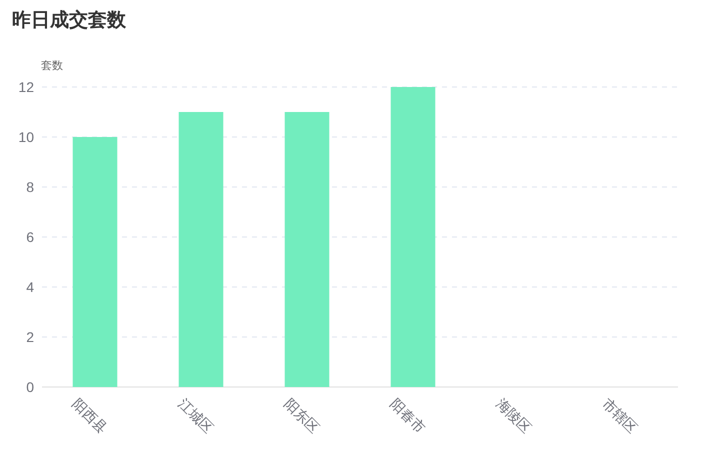 The width and height of the screenshot is (714, 462). Describe the element at coordinates (30, 287) in the screenshot. I see `y-tick-label: 4` at that location.